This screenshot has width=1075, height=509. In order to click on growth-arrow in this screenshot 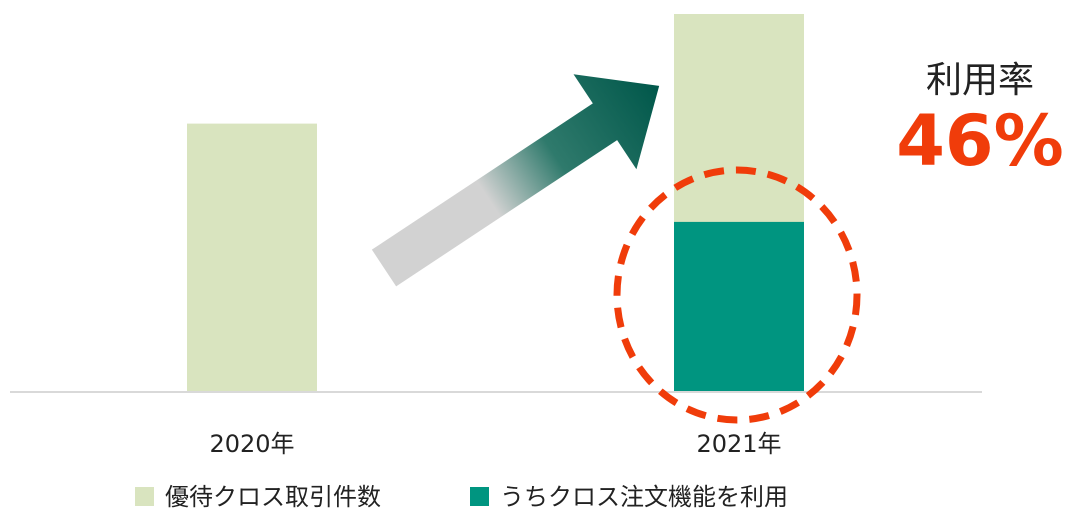, I will do `click(515, 180)`.